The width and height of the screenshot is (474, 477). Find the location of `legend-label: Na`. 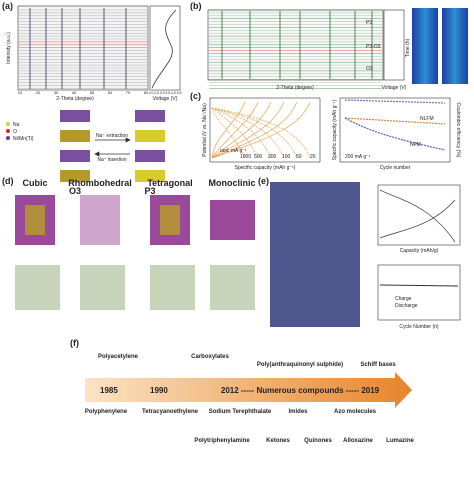

legend-label: Na is located at coordinates (16, 125).